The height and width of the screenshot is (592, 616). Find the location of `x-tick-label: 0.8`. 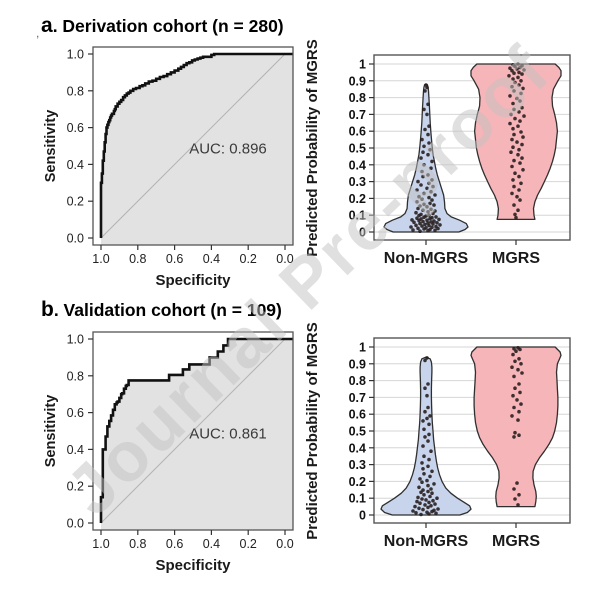

x-tick-label: 0.8 is located at coordinates (137, 259).